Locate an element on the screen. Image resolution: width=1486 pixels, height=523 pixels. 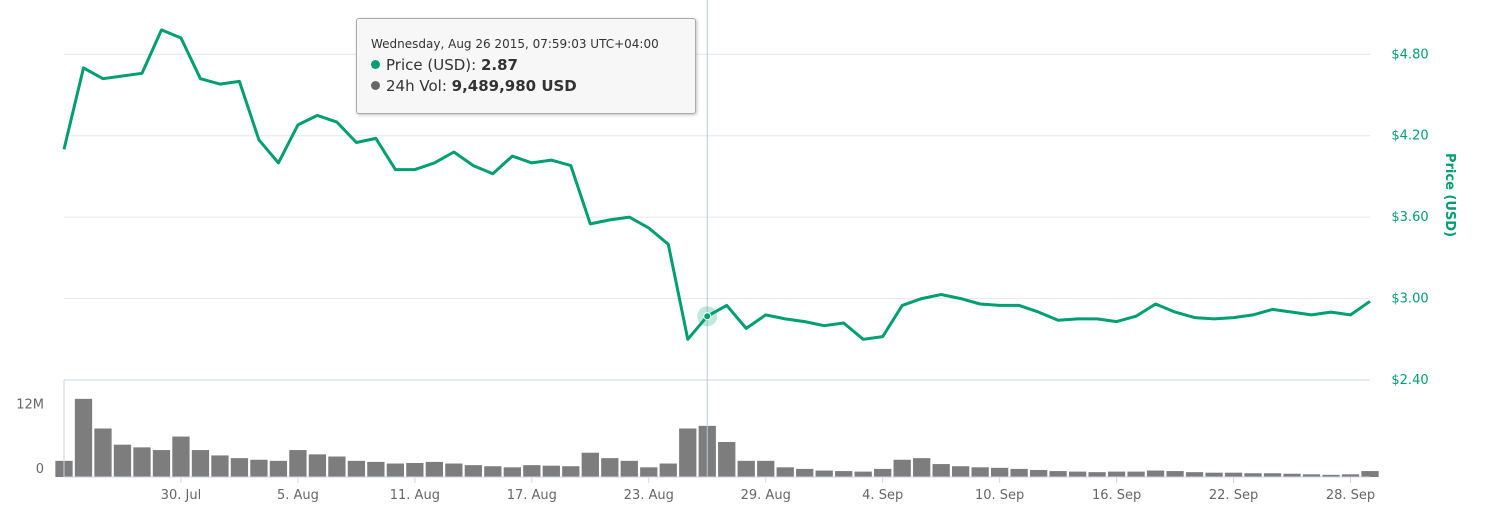
tooltip-price-row: Price (USD): 2.87 is located at coordinates (526, 65).